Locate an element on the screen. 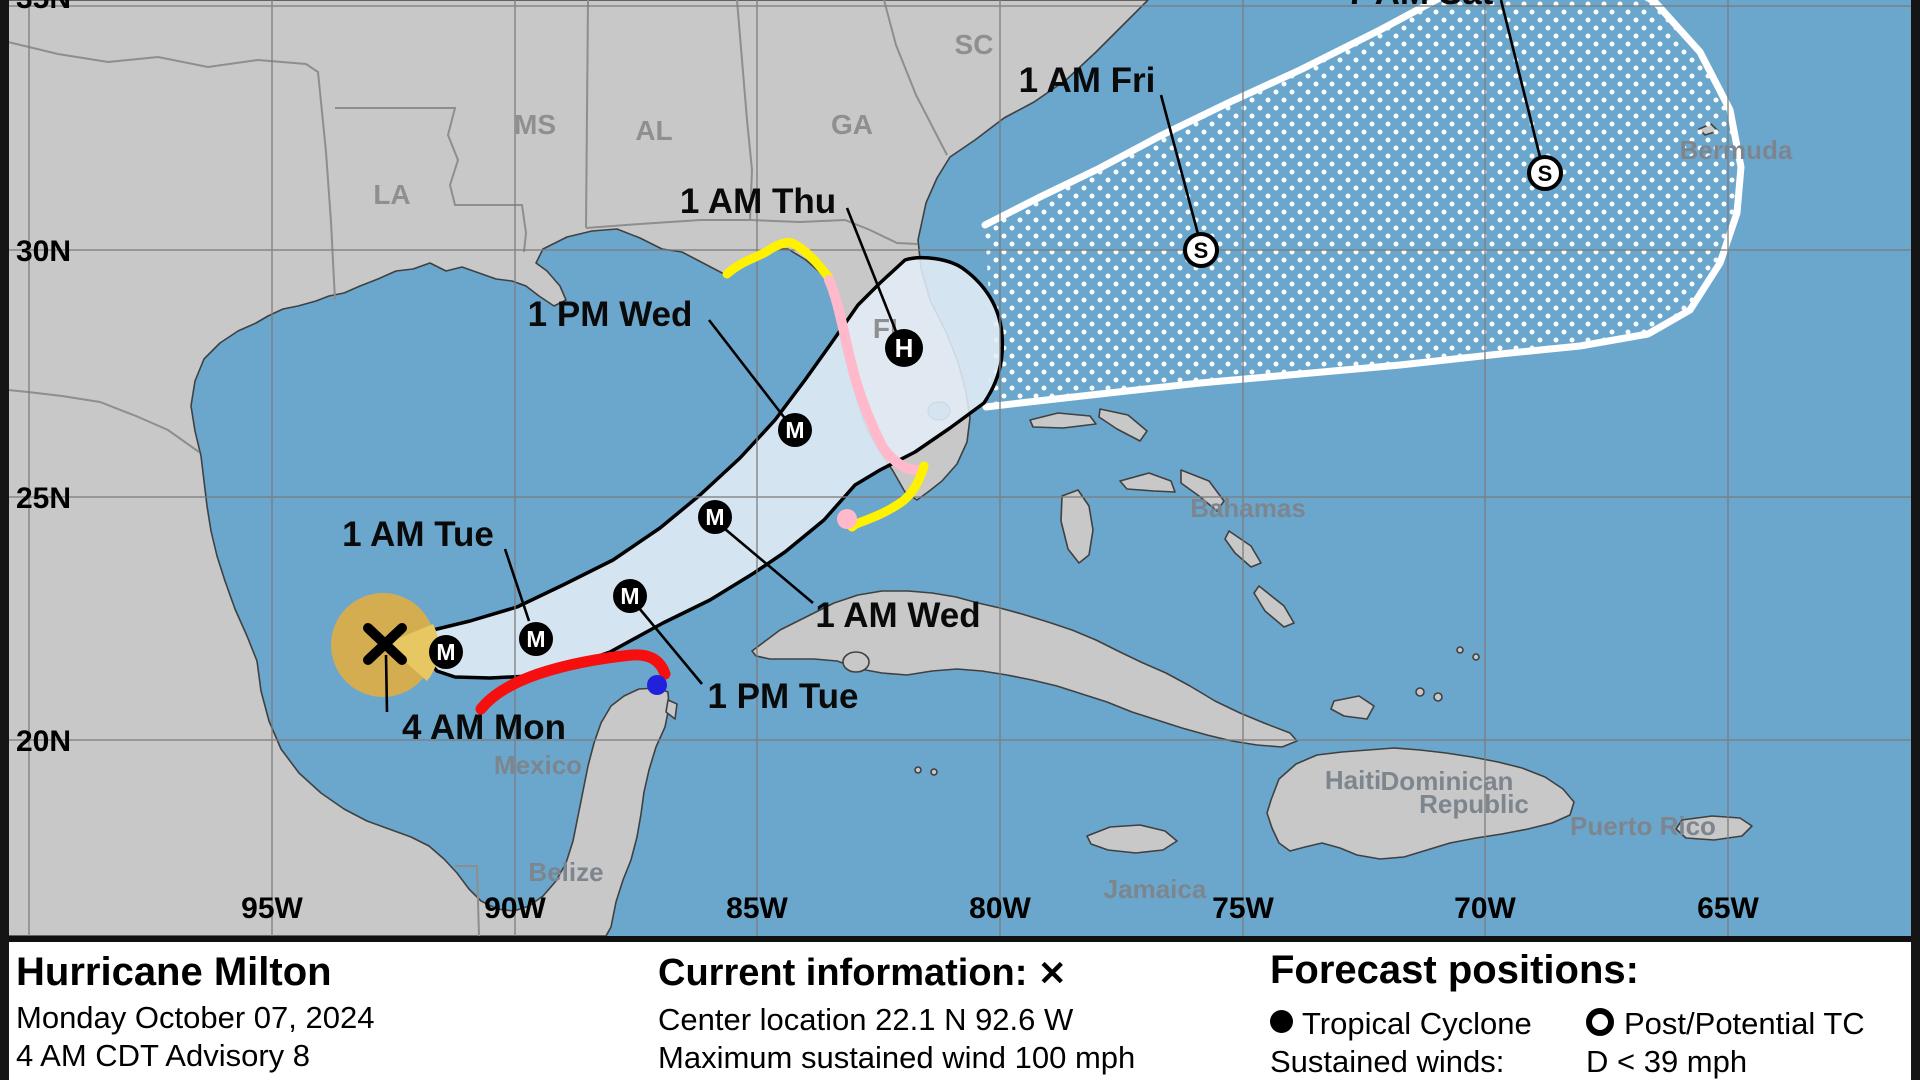 The width and height of the screenshot is (1920, 1080). cone-day13 is located at coordinates (715, 467).